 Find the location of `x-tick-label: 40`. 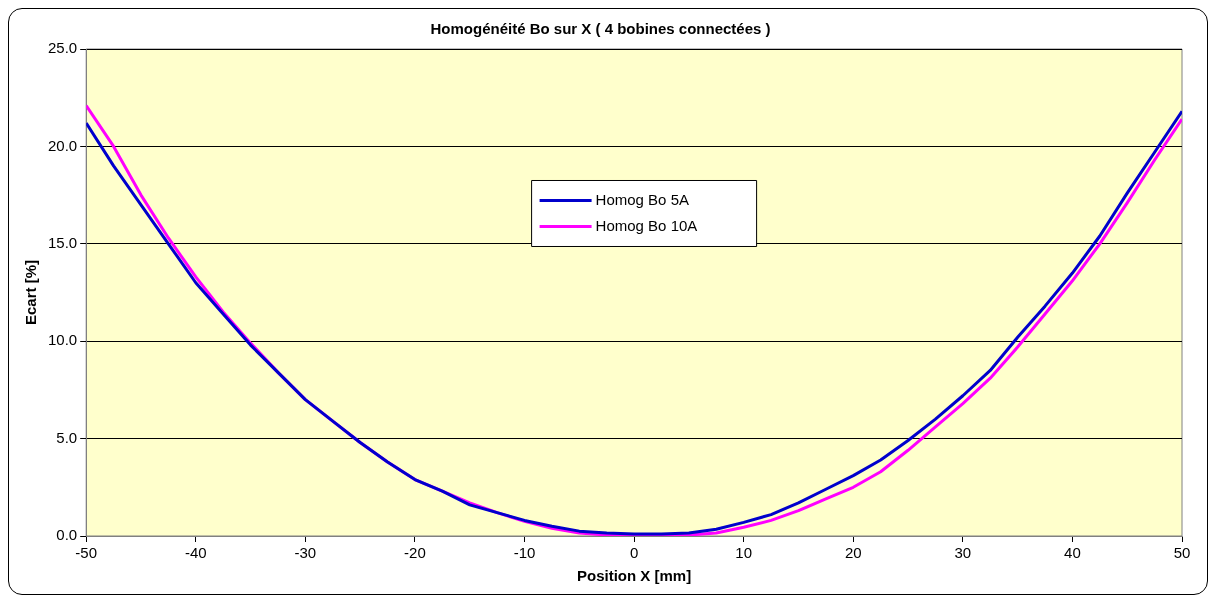

x-tick-label: 40 is located at coordinates (1072, 553).